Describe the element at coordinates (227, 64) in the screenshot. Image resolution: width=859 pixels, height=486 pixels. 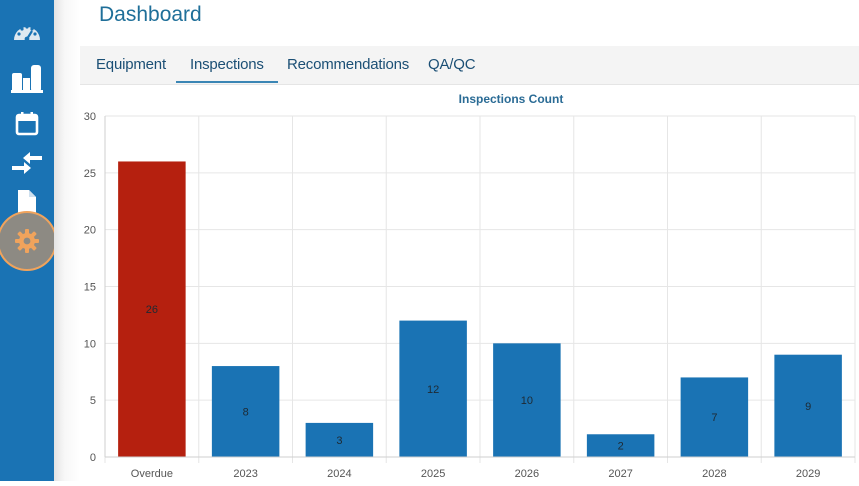
I see `tab-inspections: Inspections` at that location.